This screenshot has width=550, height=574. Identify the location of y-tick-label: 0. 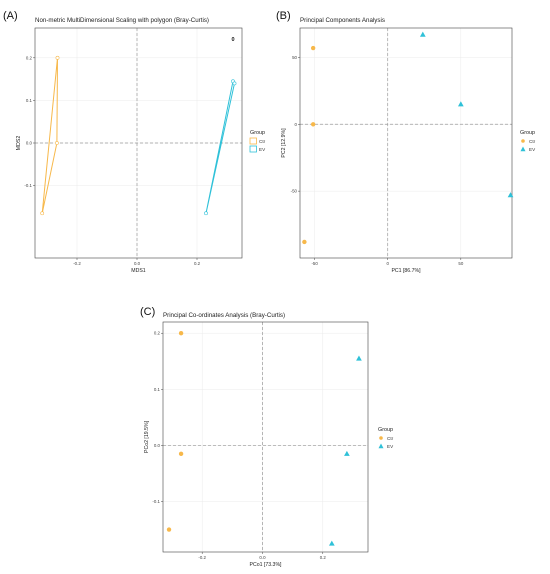
(296, 124).